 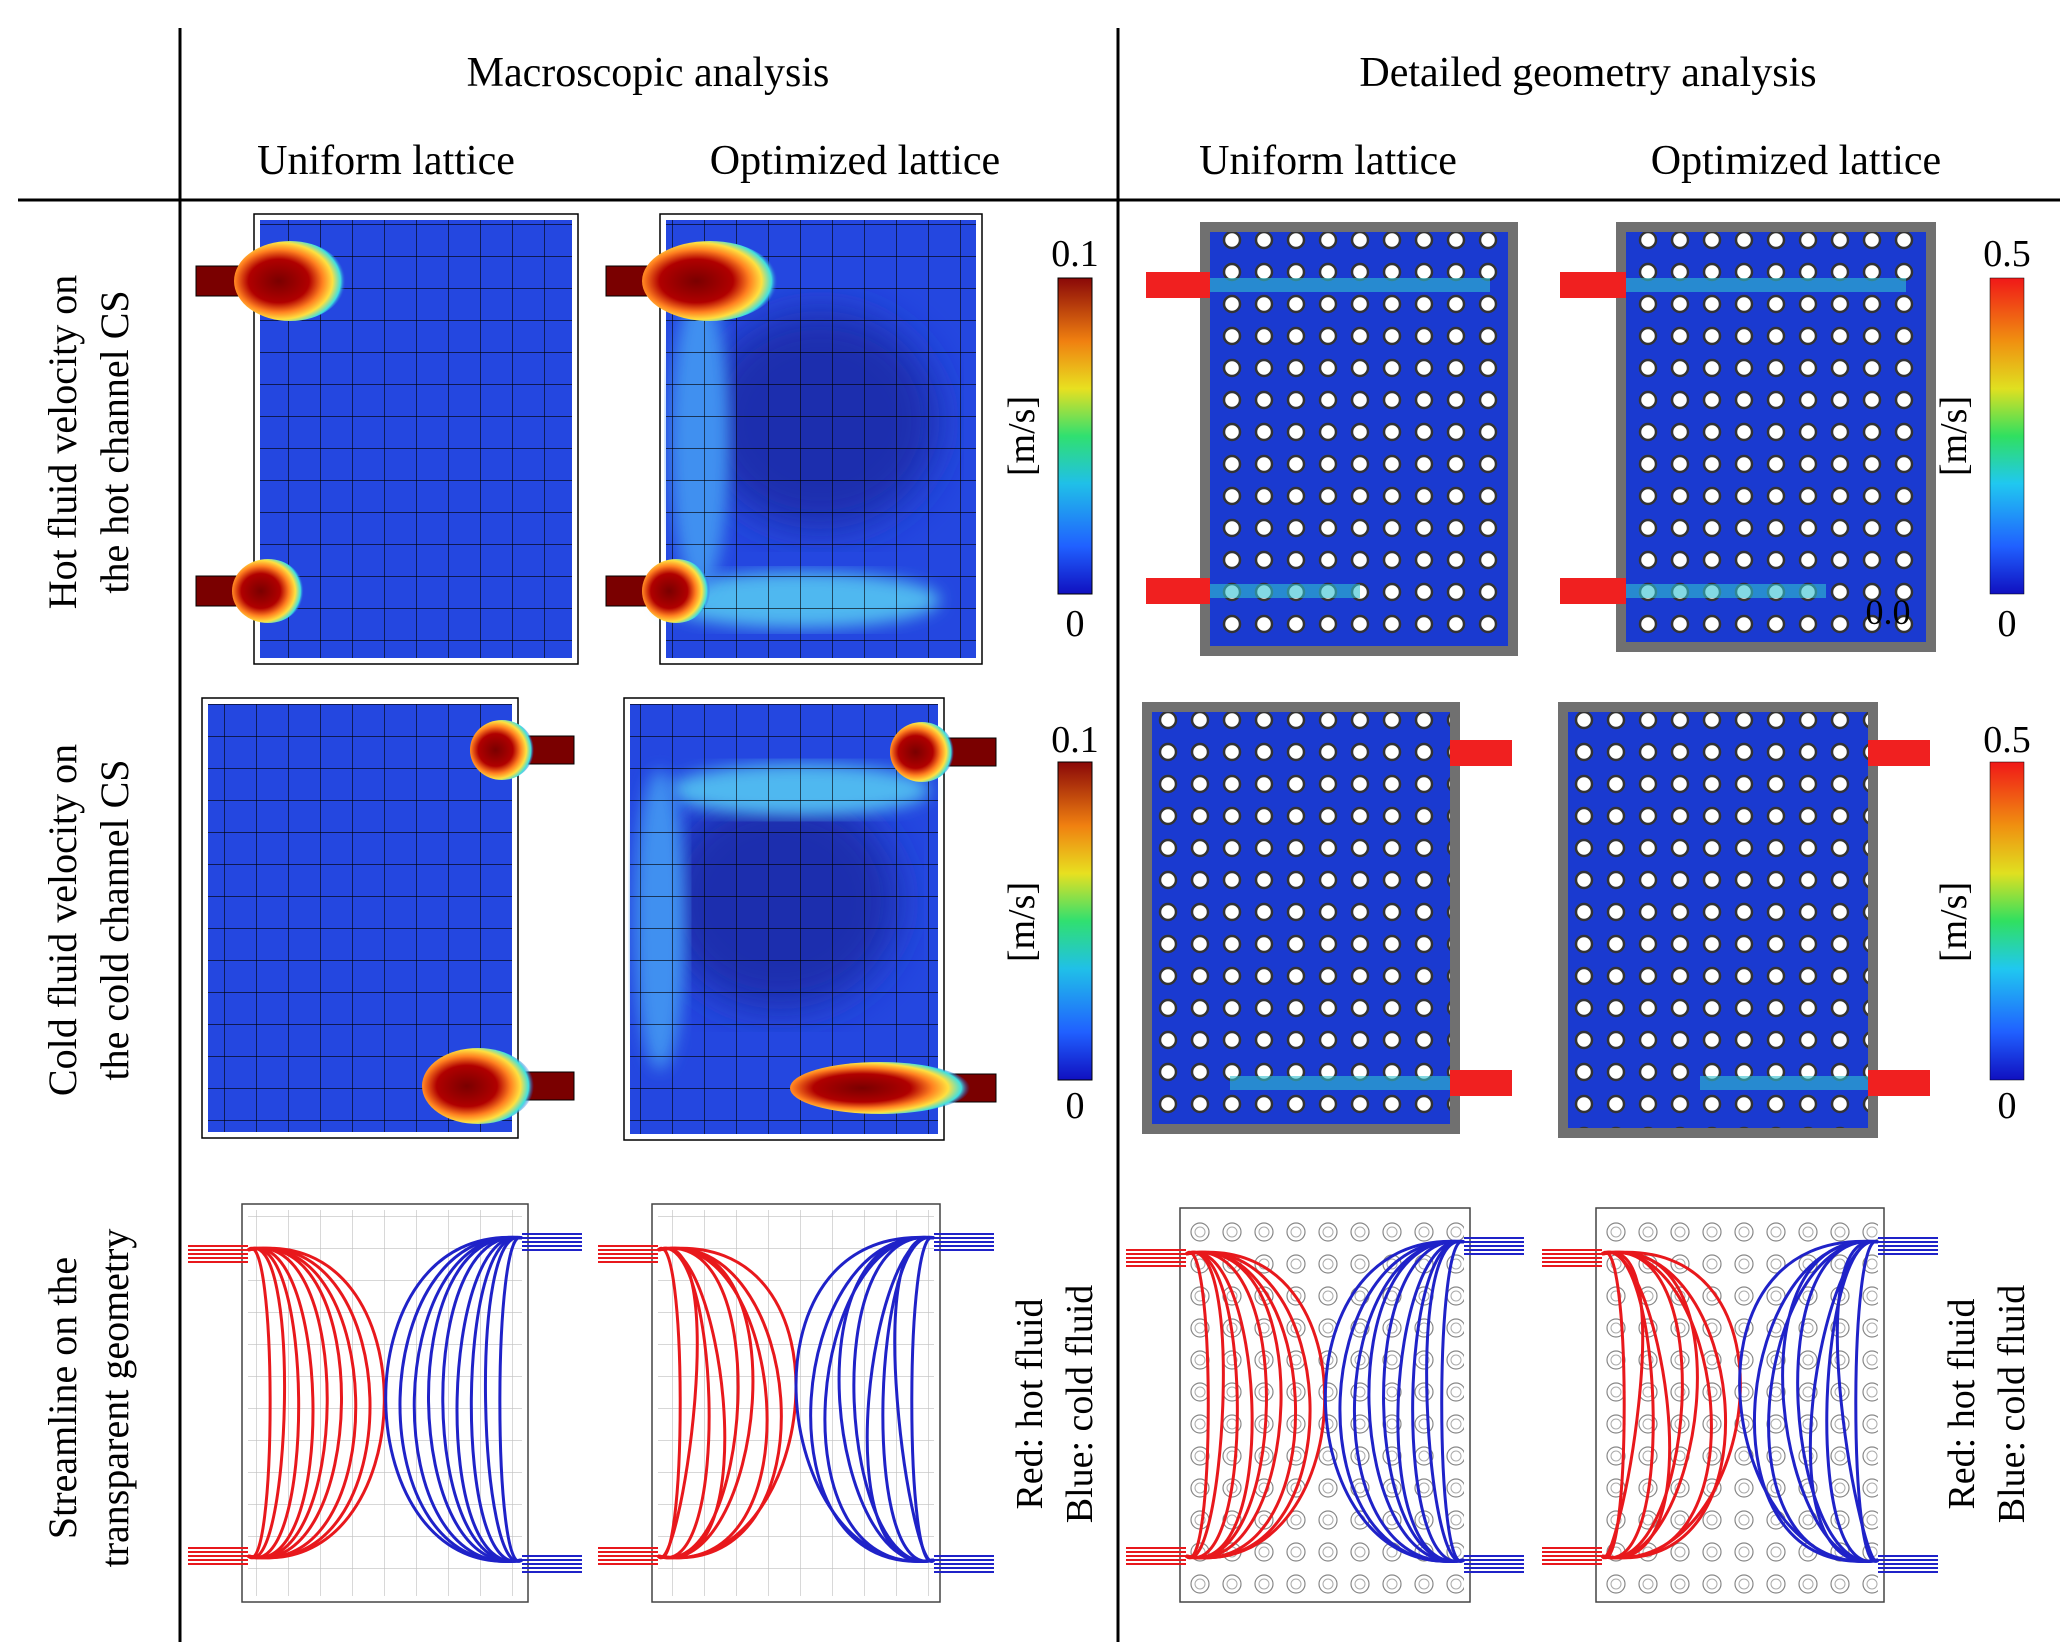 What do you see at coordinates (62, 442) in the screenshot?
I see `row-hot-line1: Hot fluid velocity on` at bounding box center [62, 442].